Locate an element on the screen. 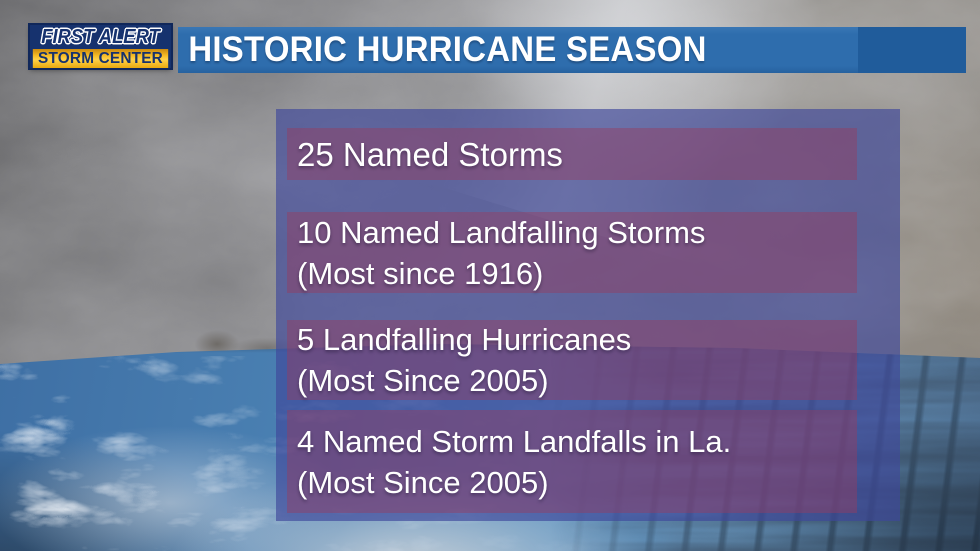 This screenshot has height=551, width=980. stat-value-line: 10 Named Landfalling Storms is located at coordinates (501, 232).